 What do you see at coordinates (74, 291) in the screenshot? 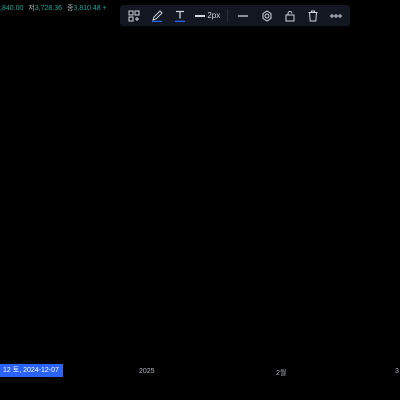
I see `indicator-wave-label-5: (5)` at bounding box center [74, 291].